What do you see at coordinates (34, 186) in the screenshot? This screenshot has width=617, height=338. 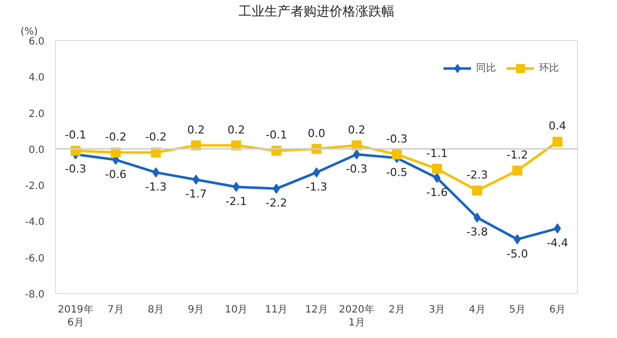 I see `y-tick-label: -2.0` at bounding box center [34, 186].